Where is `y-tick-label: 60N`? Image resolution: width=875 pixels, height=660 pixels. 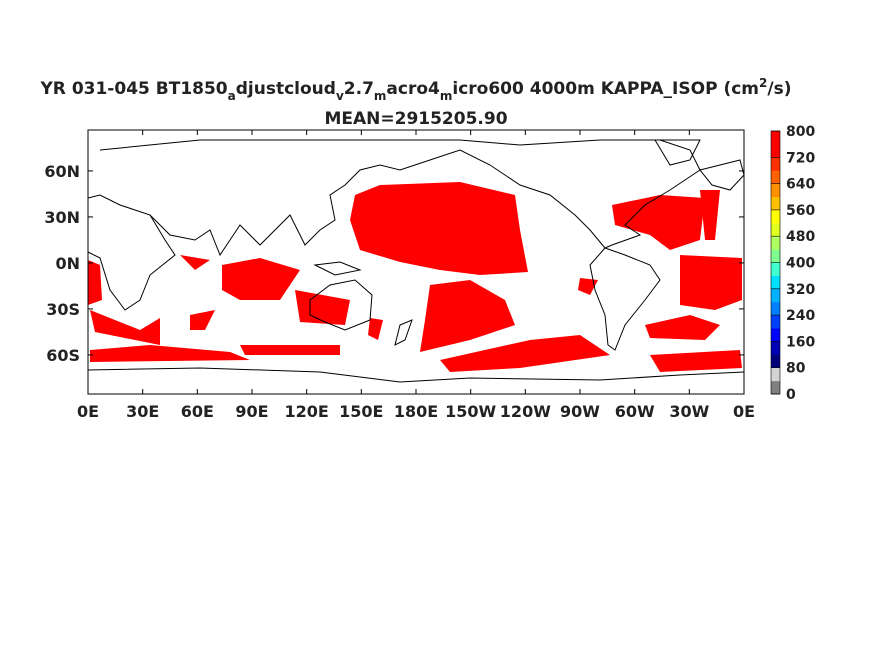
y-tick-label: 60N is located at coordinates (62, 171).